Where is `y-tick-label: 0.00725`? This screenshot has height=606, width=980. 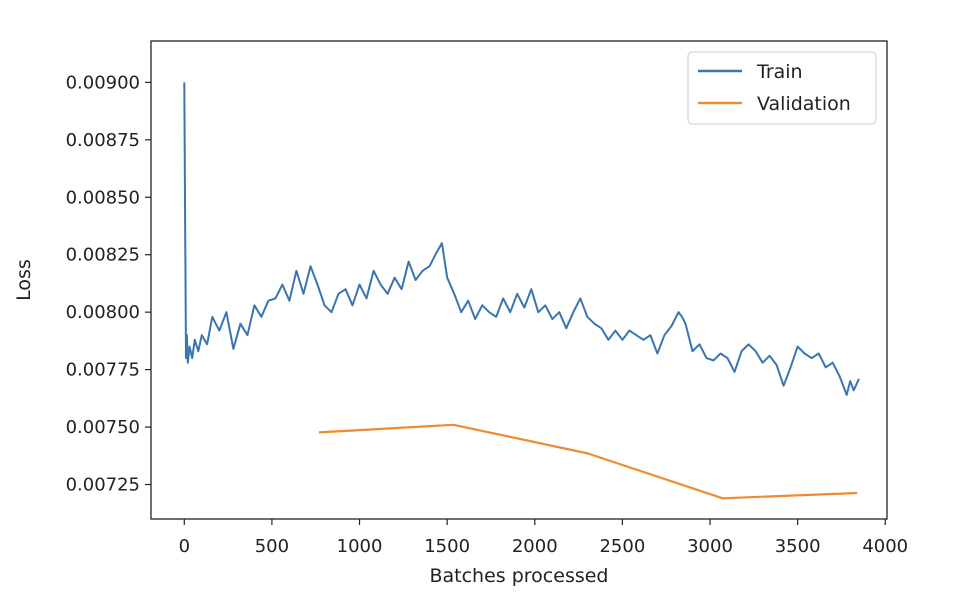
y-tick-label: 0.00725 is located at coordinates (103, 485).